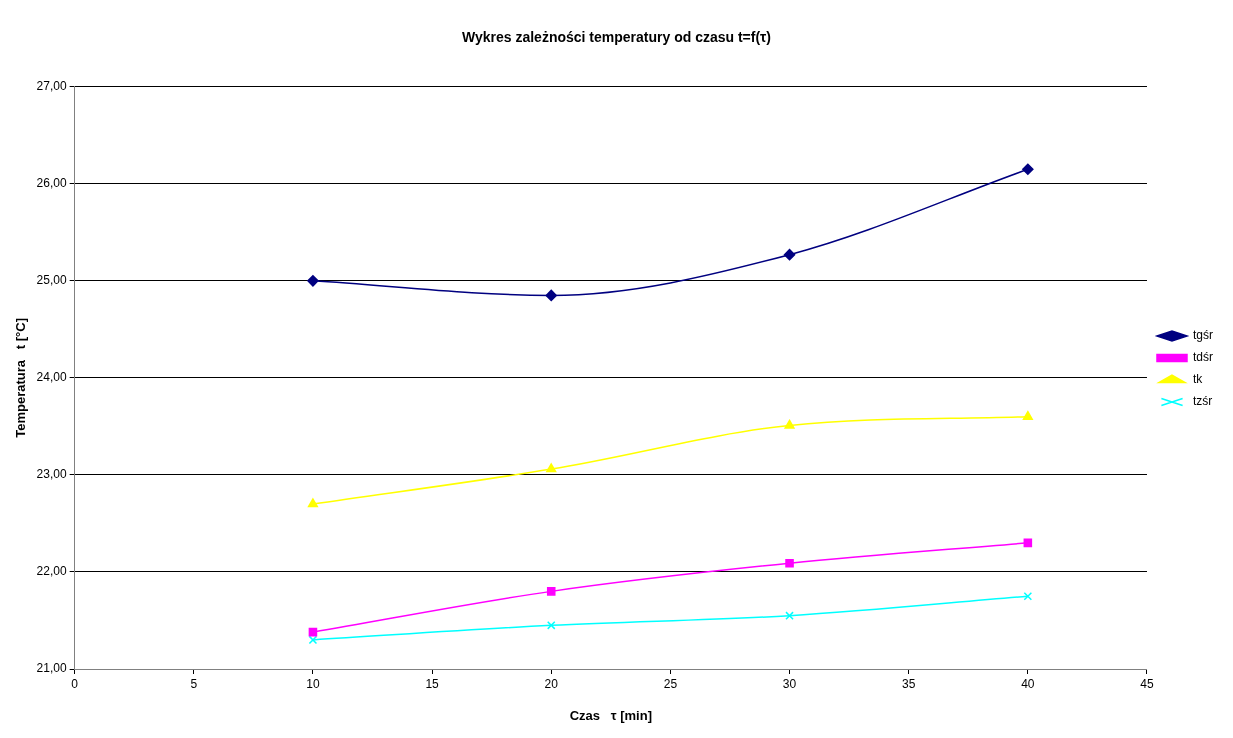 The width and height of the screenshot is (1233, 738). I want to click on x-tick-label: 10, so click(313, 683).